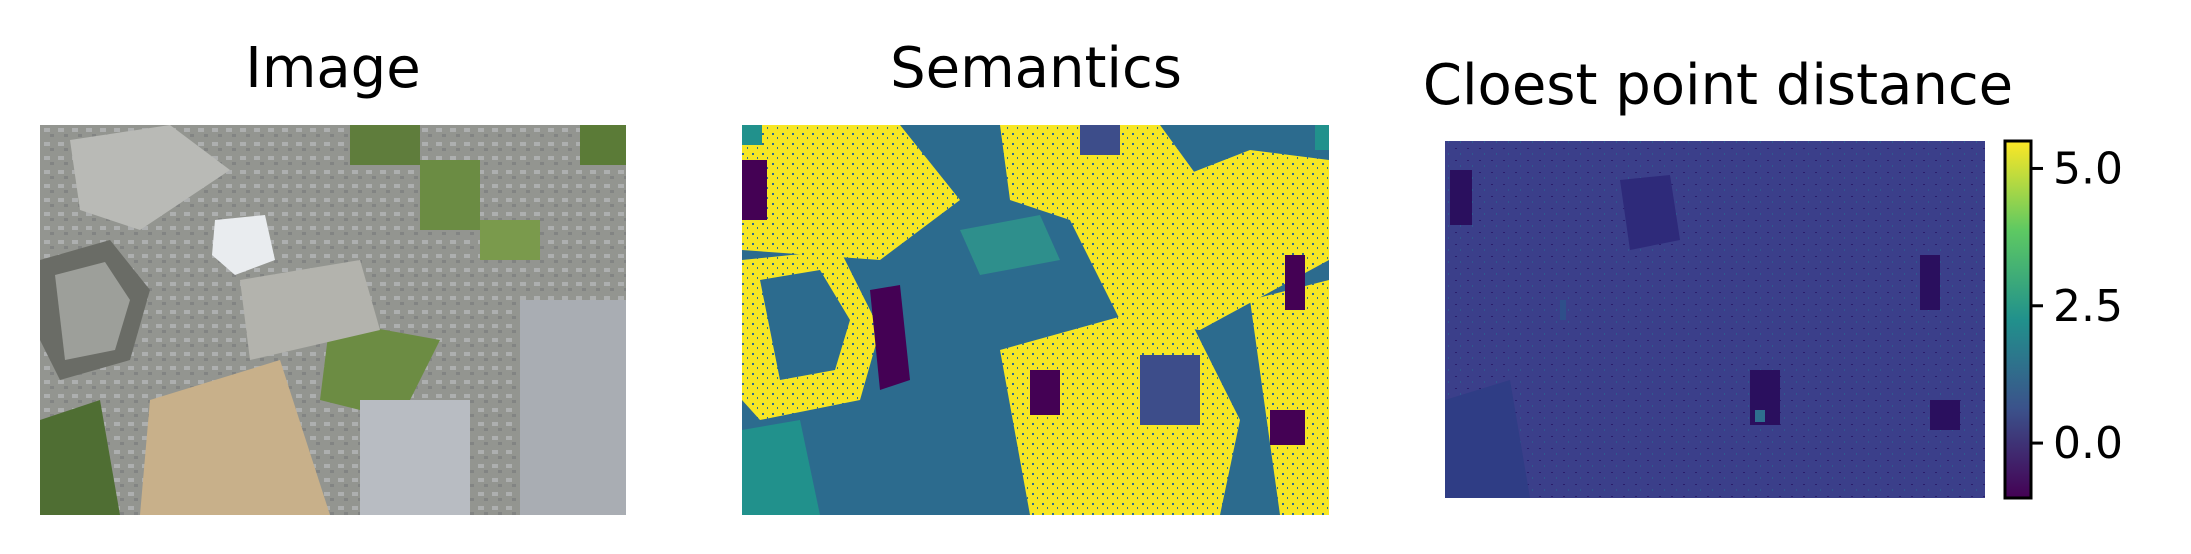  I want to click on colorbar-tick-label: 2.5, so click(2088, 306).